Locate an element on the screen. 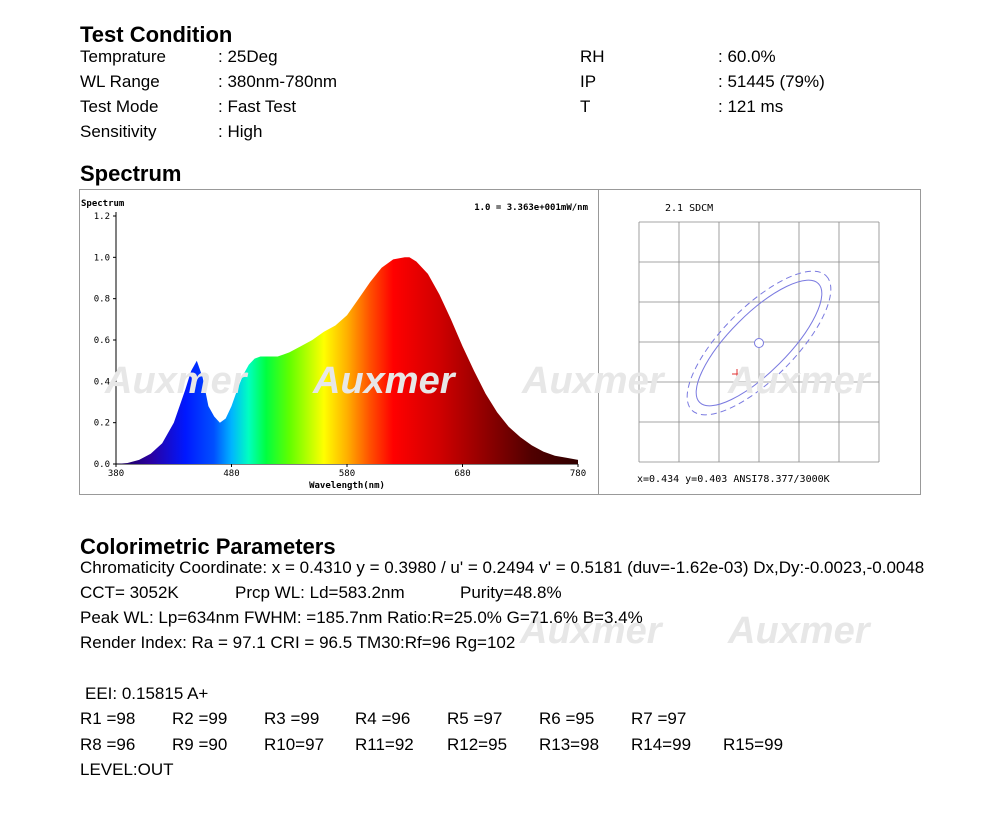  x-axis-label: Wavelength(nm) is located at coordinates (347, 486).